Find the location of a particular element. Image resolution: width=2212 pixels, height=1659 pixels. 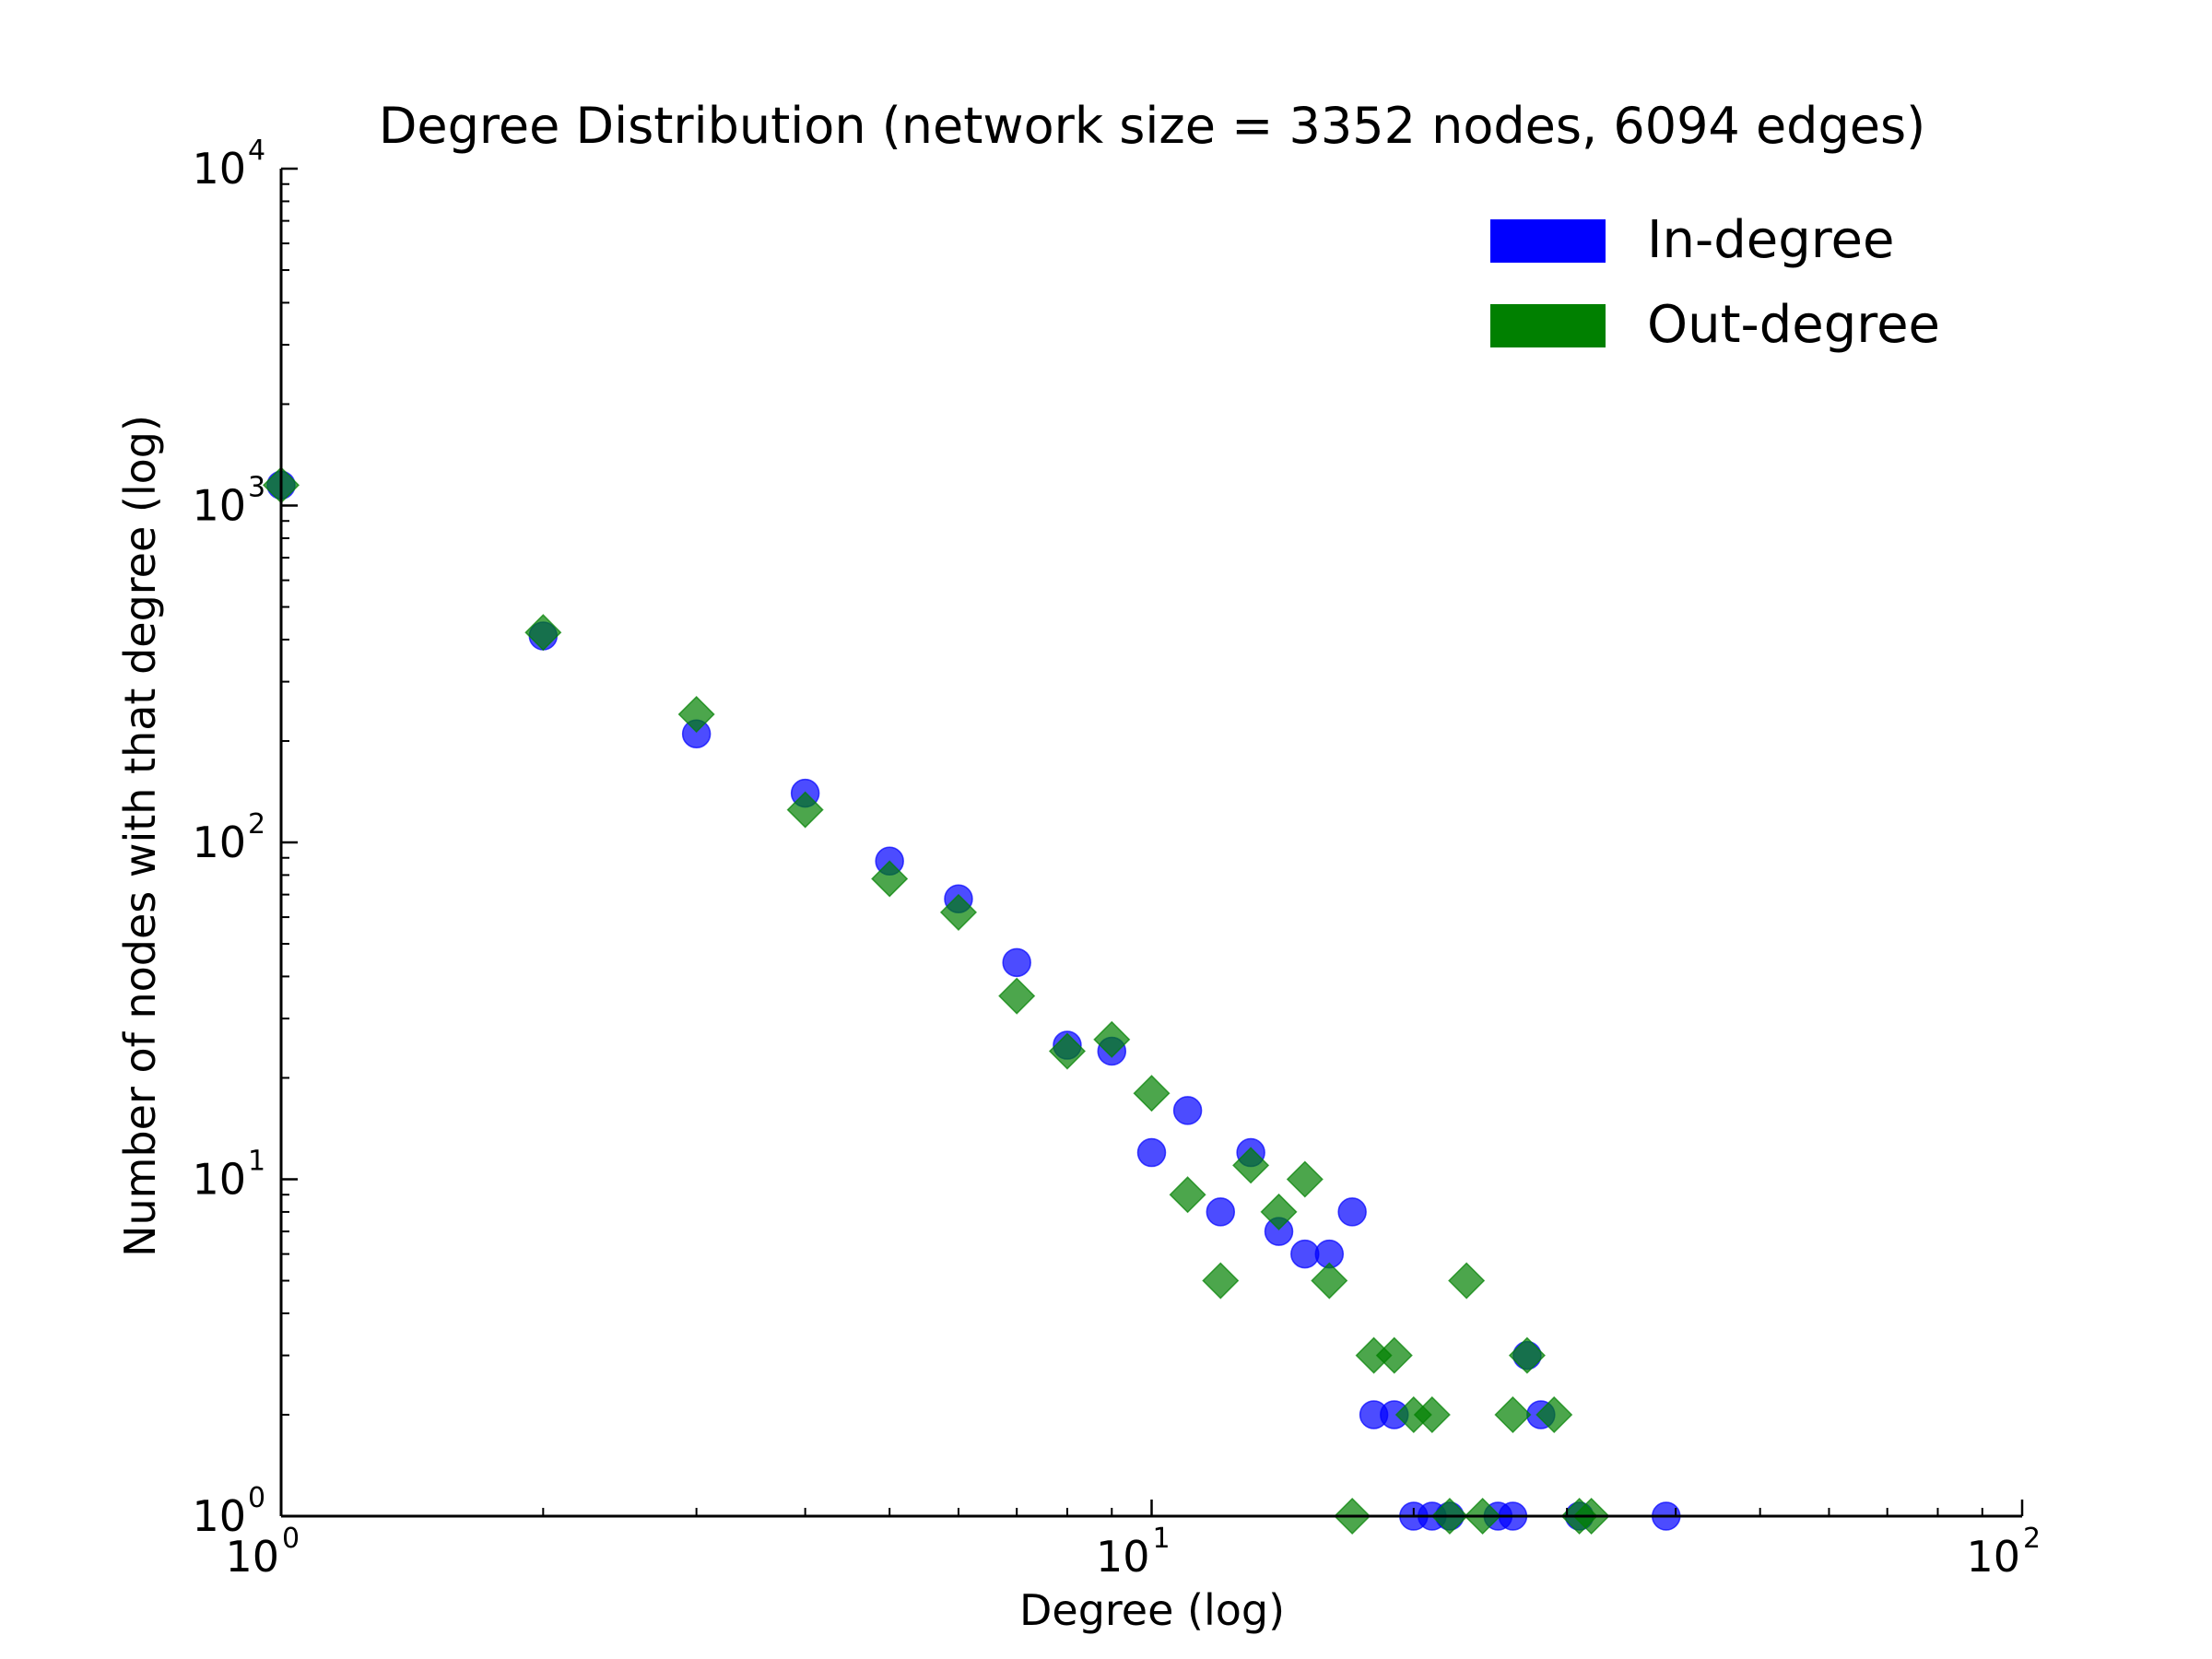

legend-label: In-degree is located at coordinates (1770, 240).